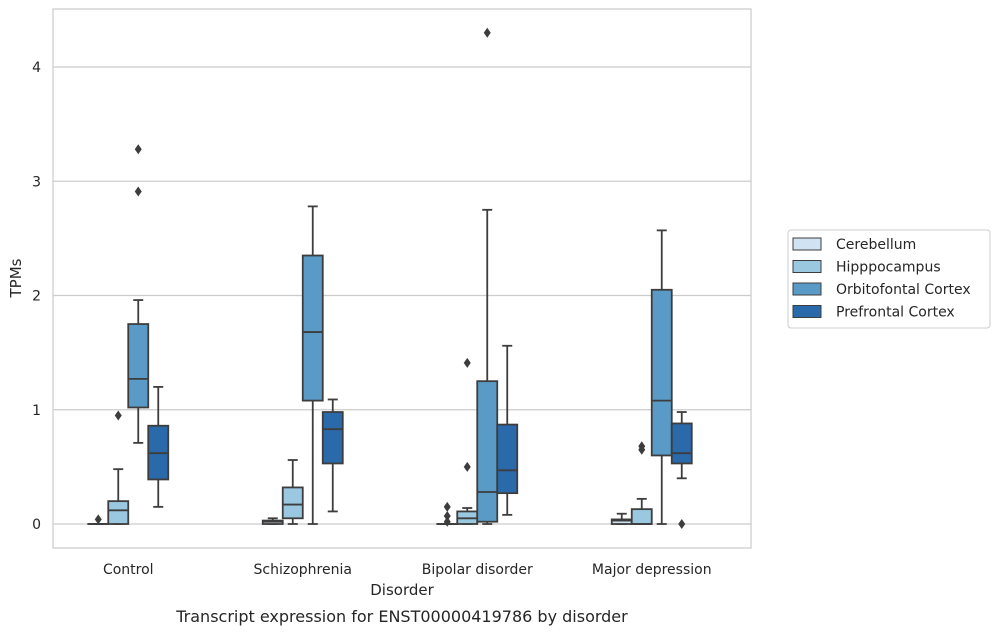  Describe the element at coordinates (402, 590) in the screenshot. I see `x-axis-label: Disorder` at that location.